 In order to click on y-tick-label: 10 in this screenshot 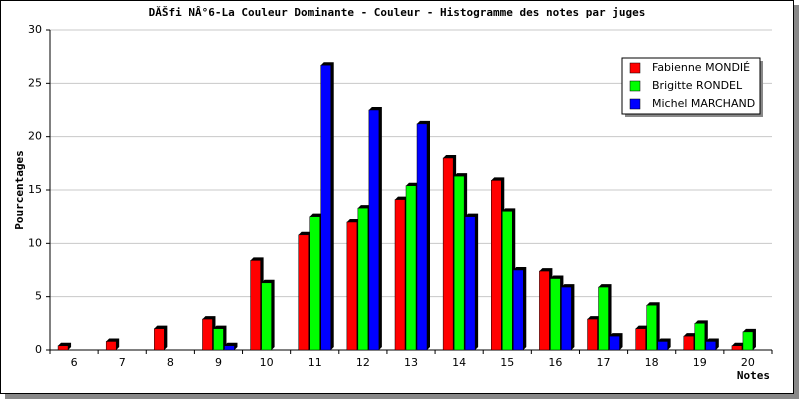, I will do `click(35, 242)`.